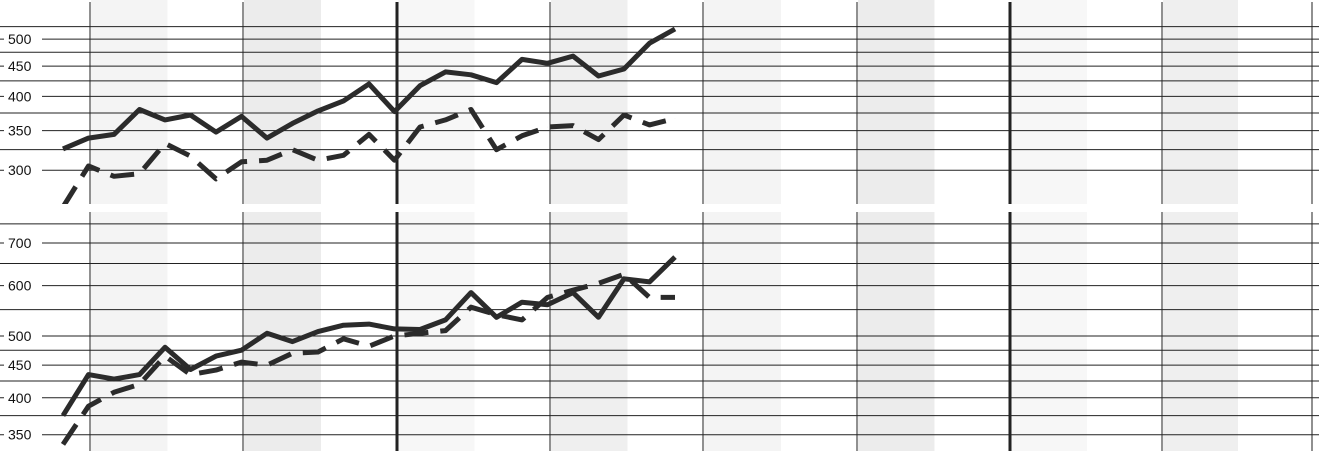  What do you see at coordinates (20, 243) in the screenshot?
I see `y-tick-label: 700` at bounding box center [20, 243].